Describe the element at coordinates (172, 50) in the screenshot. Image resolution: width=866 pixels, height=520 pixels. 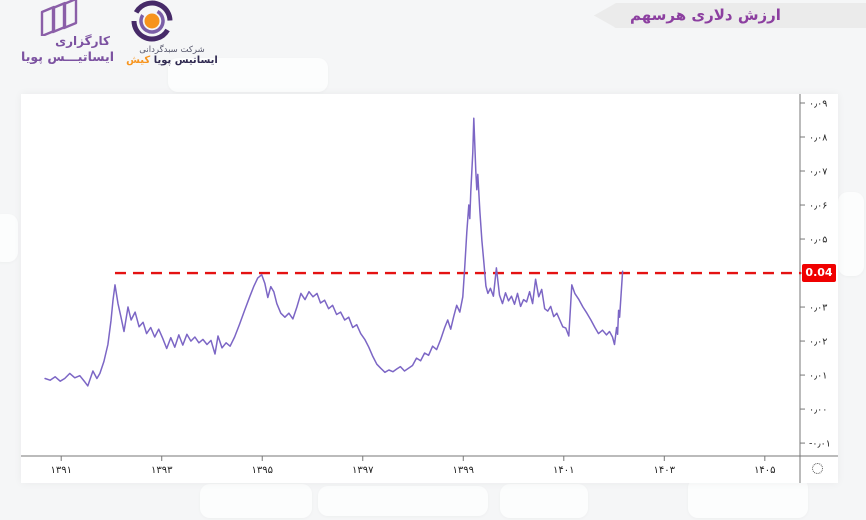
I see `company-name-line1: شرکت سبدگردانی` at that location.